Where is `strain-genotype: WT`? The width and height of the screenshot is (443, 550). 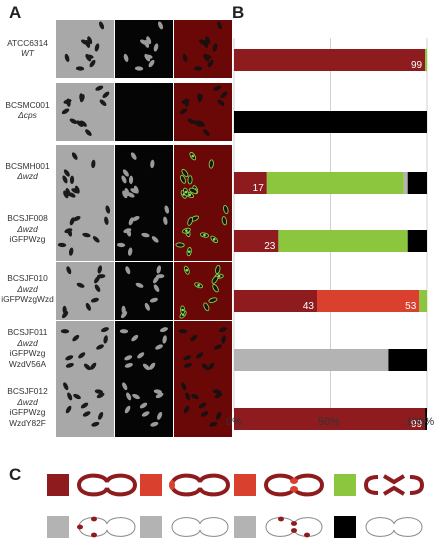
strain-genotype: WT is located at coordinates (27, 53).